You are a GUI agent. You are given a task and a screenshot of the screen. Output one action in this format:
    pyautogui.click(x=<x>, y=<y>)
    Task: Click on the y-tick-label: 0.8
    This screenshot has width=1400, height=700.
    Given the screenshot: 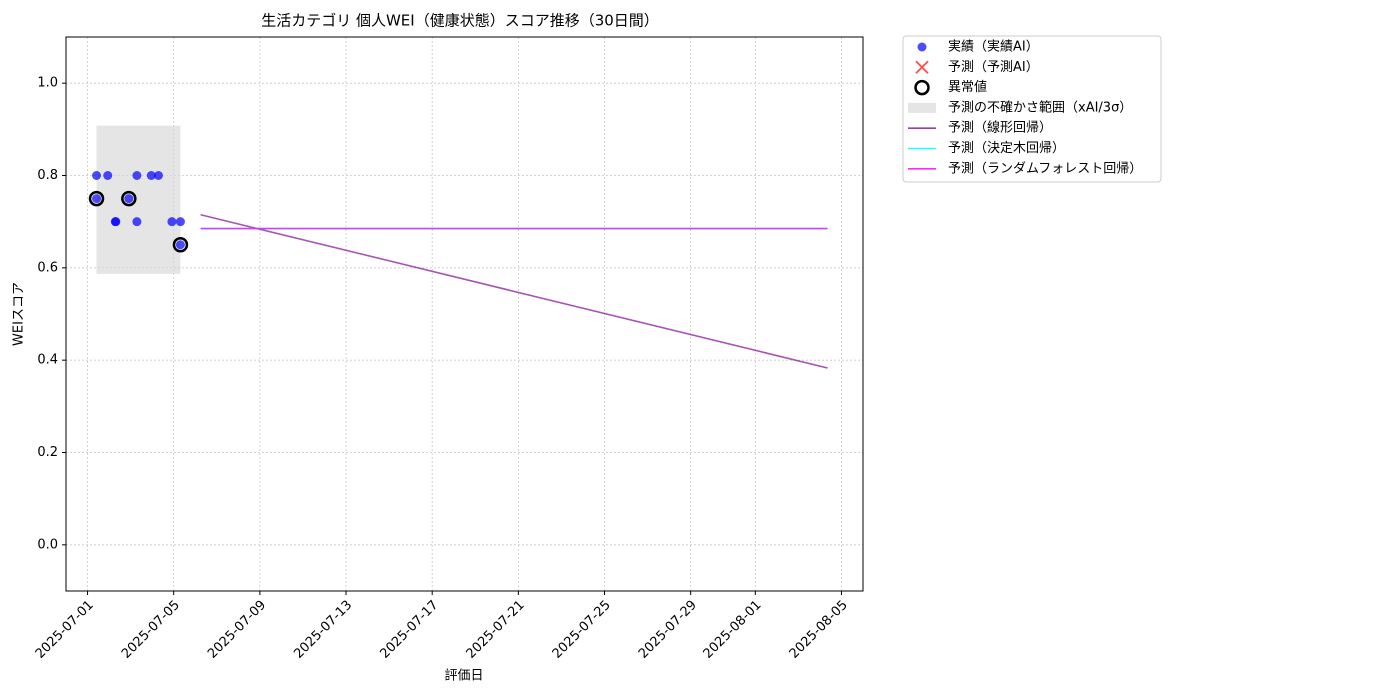 What is the action you would take?
    pyautogui.click(x=47, y=175)
    